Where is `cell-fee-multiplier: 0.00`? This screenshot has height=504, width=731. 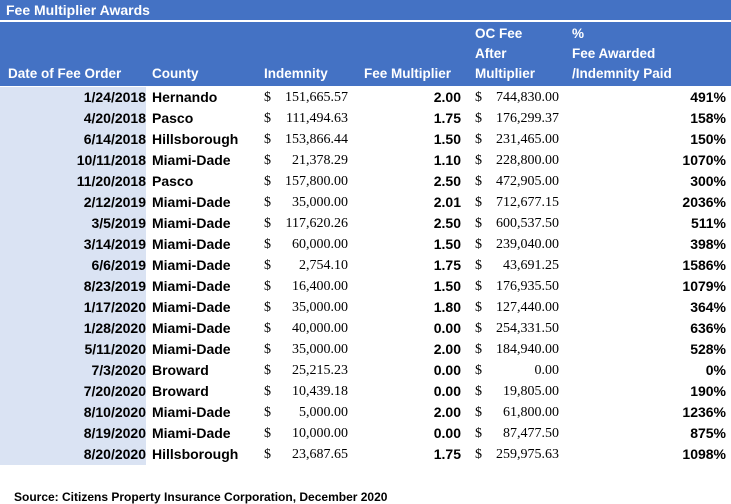
cell-fee-multiplier: 0.00 is located at coordinates (447, 433).